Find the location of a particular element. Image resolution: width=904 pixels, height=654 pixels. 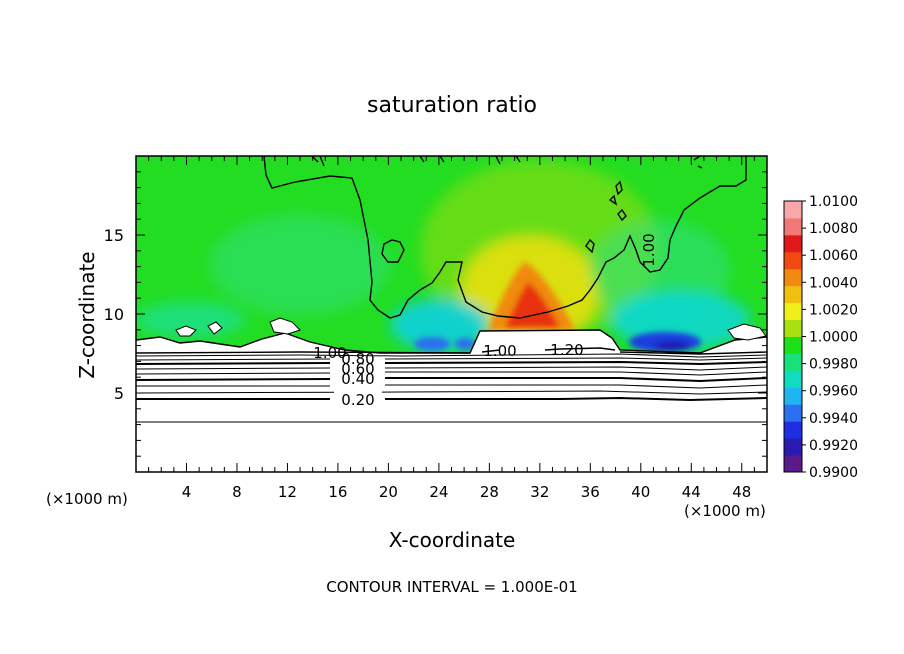

x-tick-label: 48 is located at coordinates (741, 492).